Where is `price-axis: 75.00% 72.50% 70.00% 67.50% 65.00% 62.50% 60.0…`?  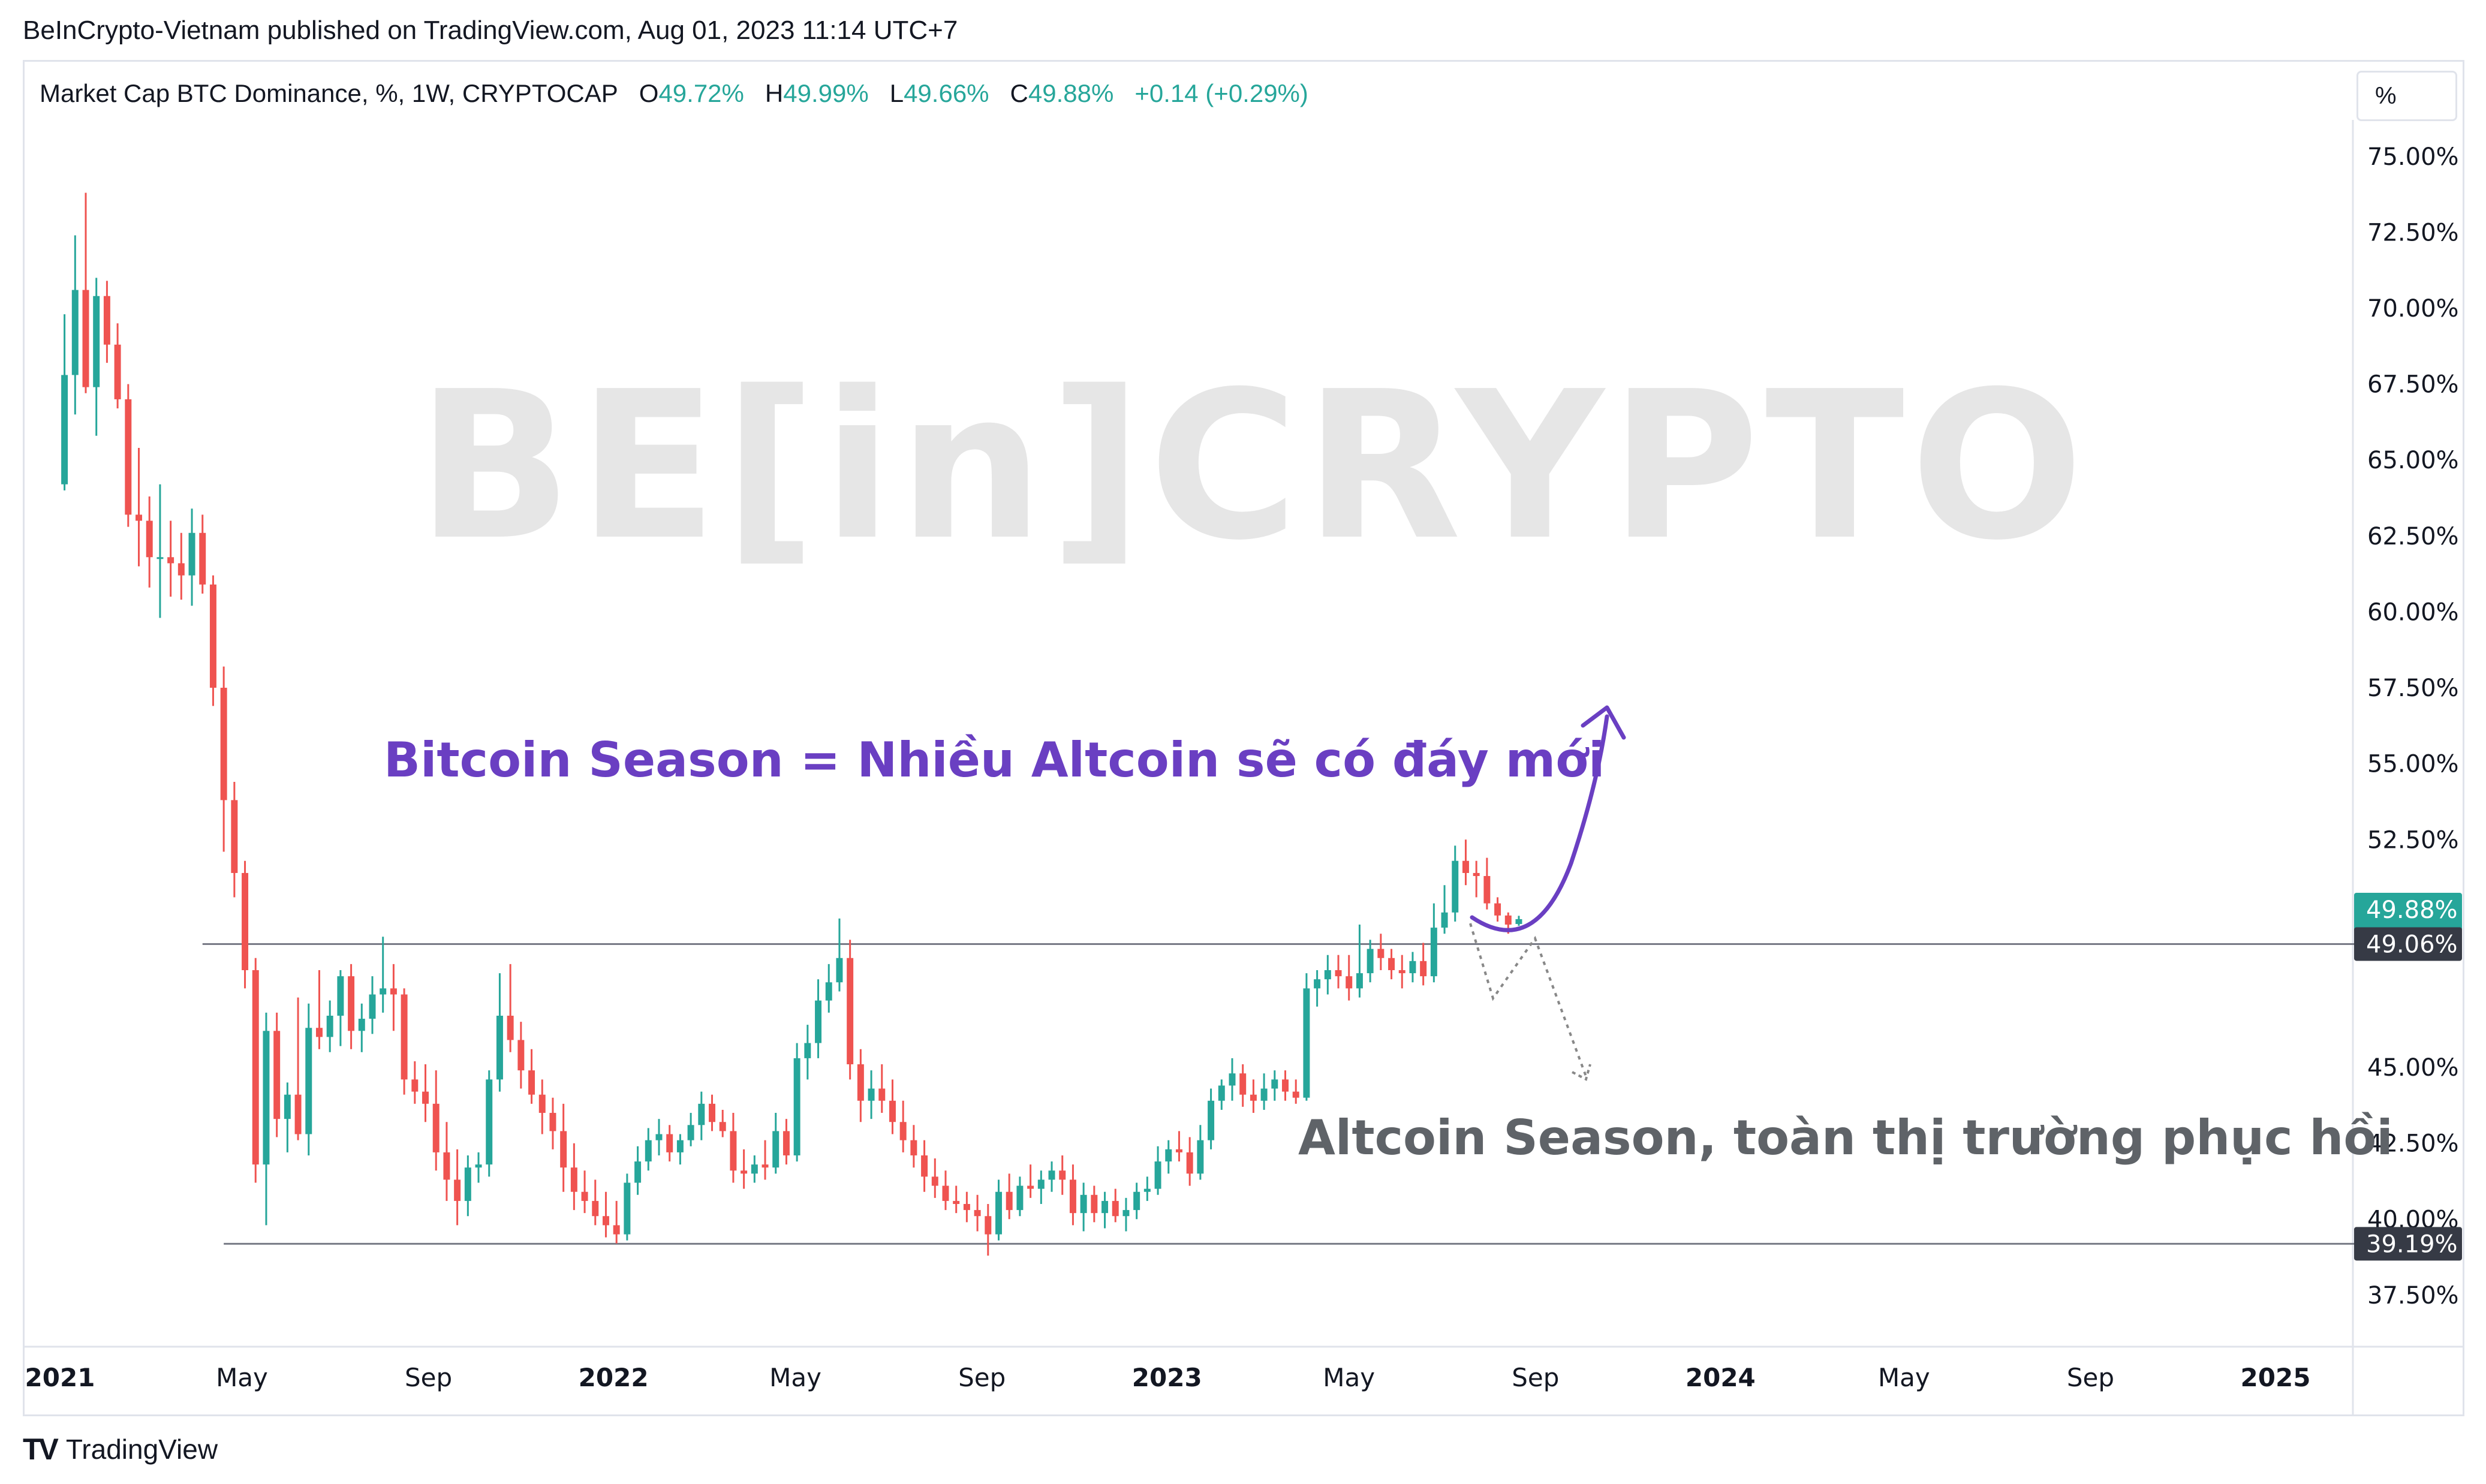 price-axis: 75.00% 72.50% 70.00% 67.50% 65.00% 62.50% 60.0… is located at coordinates (2413, 726).